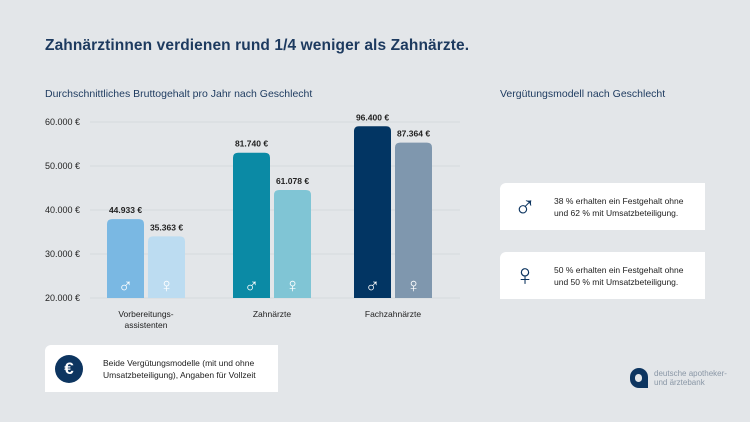 This screenshot has height=422, width=750. Describe the element at coordinates (639, 378) in the screenshot. I see `logo-mark-icon` at that location.